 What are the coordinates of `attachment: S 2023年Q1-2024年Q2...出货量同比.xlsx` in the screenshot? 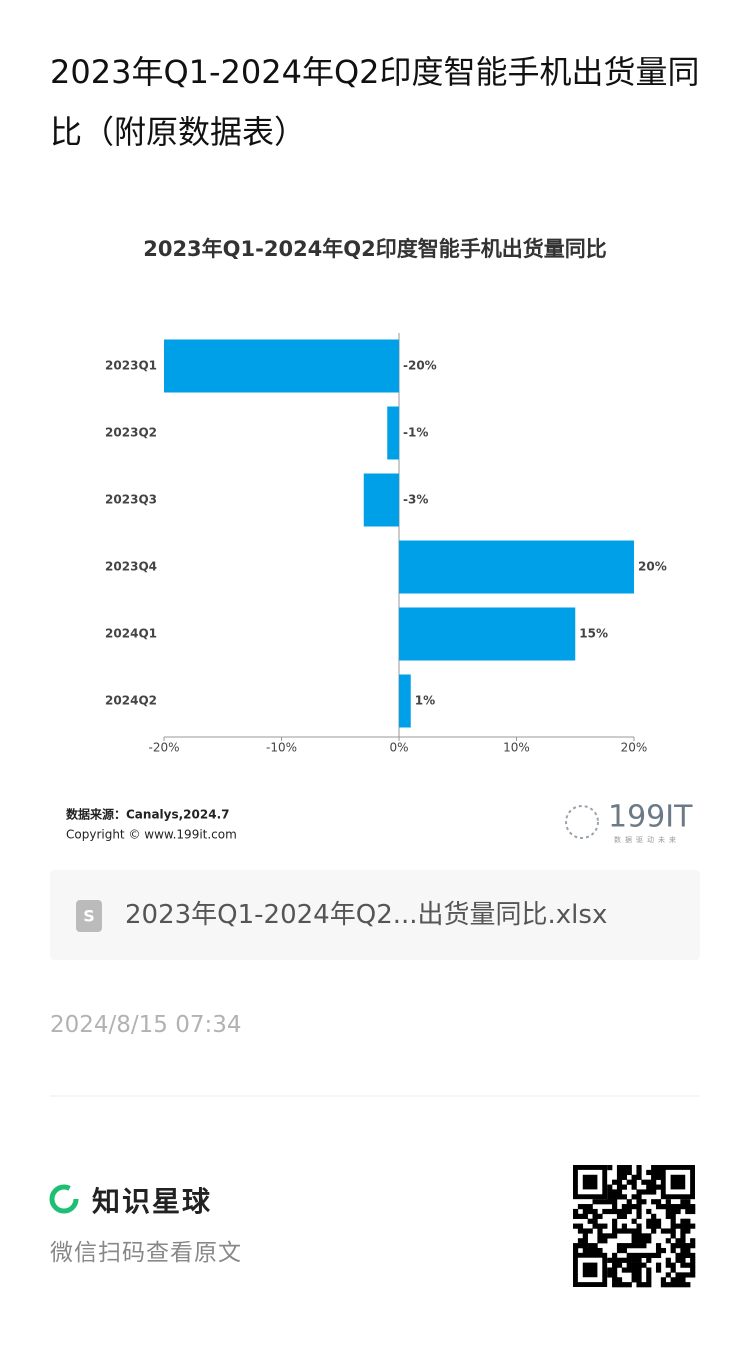 It's located at (375, 915).